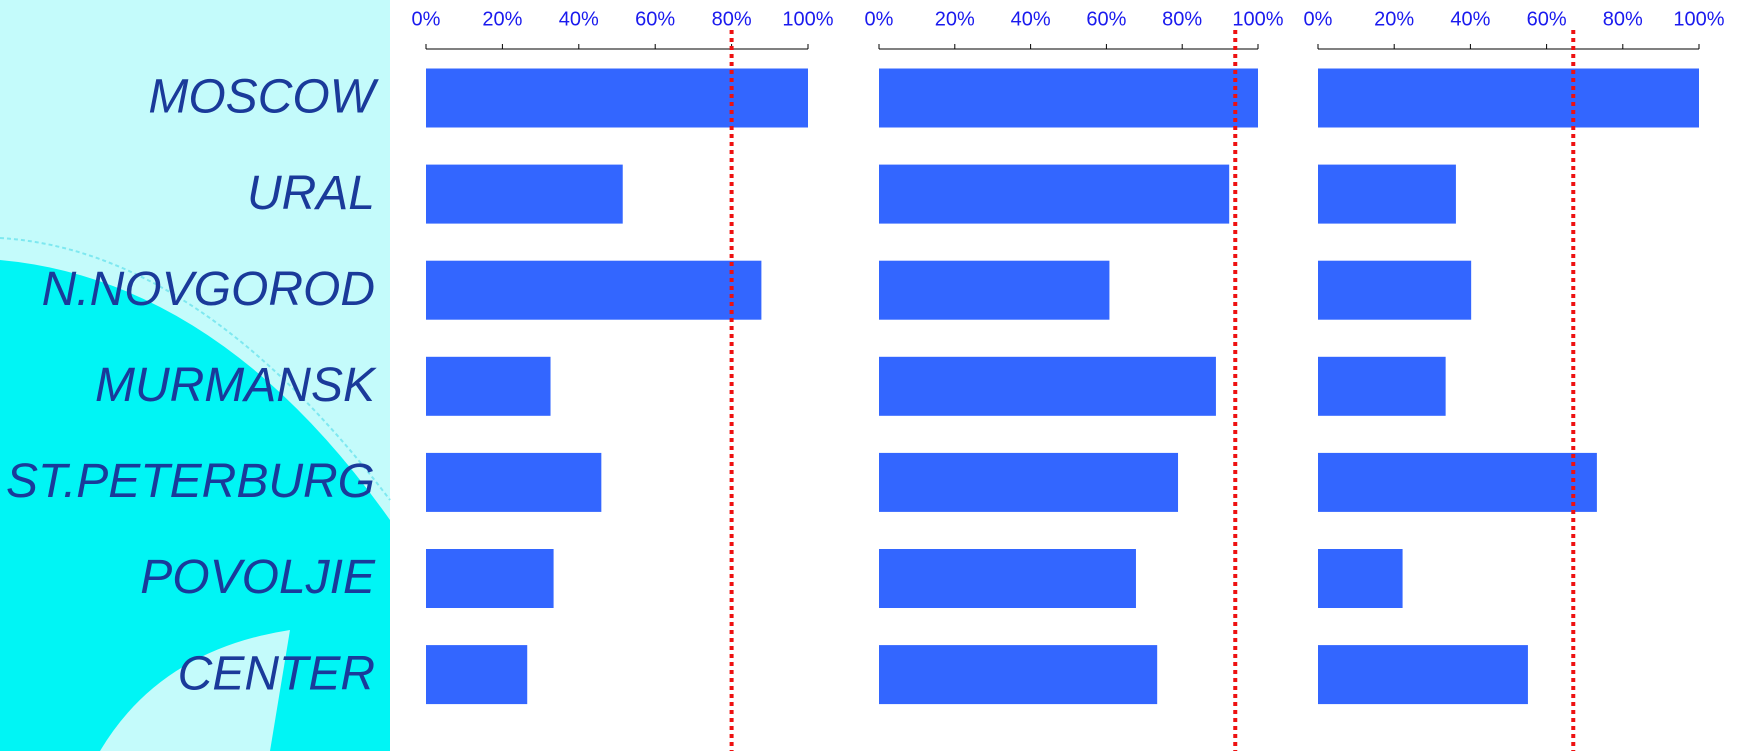 This screenshot has width=1740, height=751. I want to click on category-label: URAL, so click(311, 193).